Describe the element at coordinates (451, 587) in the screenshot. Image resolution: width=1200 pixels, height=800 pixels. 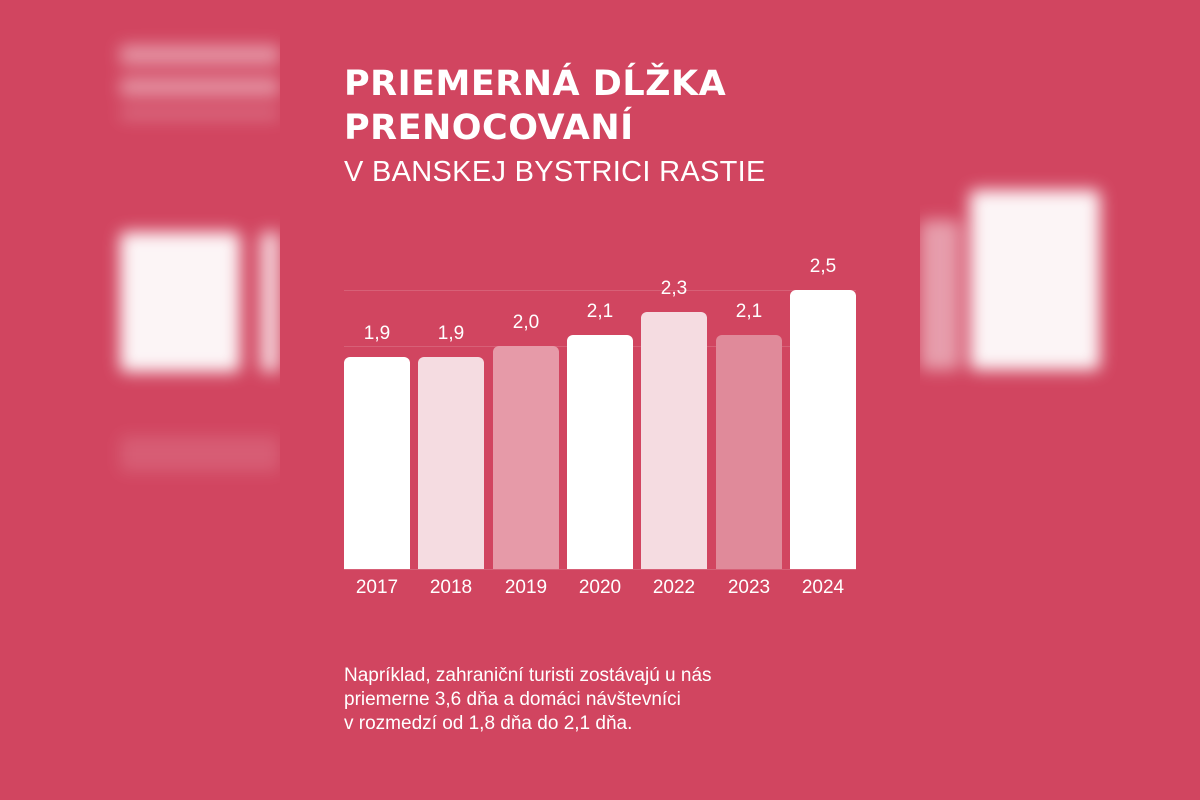
I see `x-tick-label: 2018` at that location.